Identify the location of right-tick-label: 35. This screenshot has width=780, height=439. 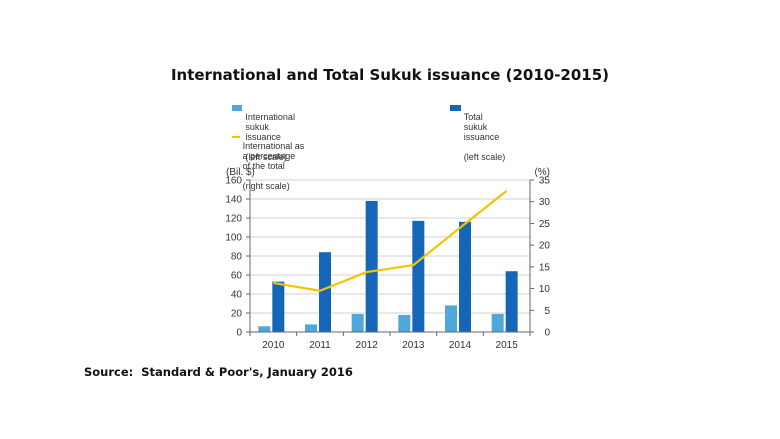
(545, 181).